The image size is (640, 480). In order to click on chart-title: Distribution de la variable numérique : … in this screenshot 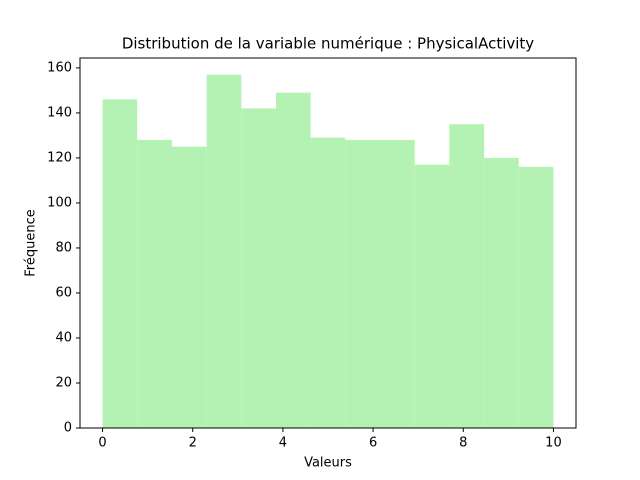, I will do `click(328, 44)`.